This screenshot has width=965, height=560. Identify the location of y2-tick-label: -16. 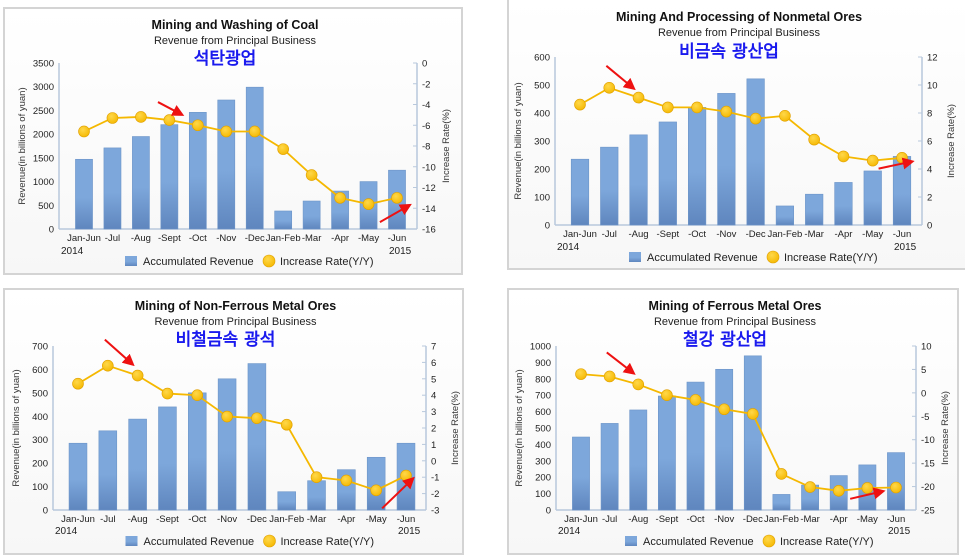
(429, 230).